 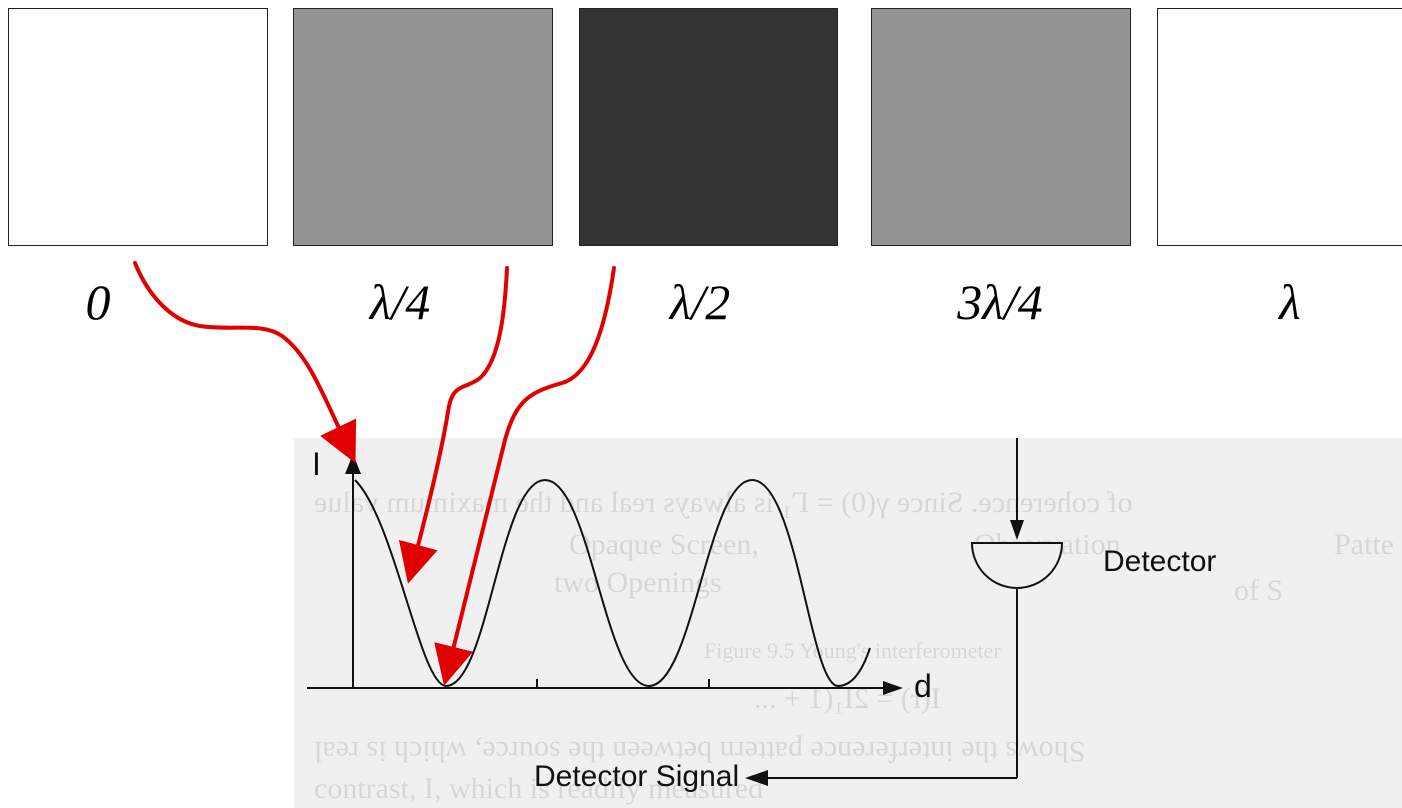 What do you see at coordinates (852, 650) in the screenshot?
I see `ghost-text-line: Figure 9.5 Young's interferometer` at bounding box center [852, 650].